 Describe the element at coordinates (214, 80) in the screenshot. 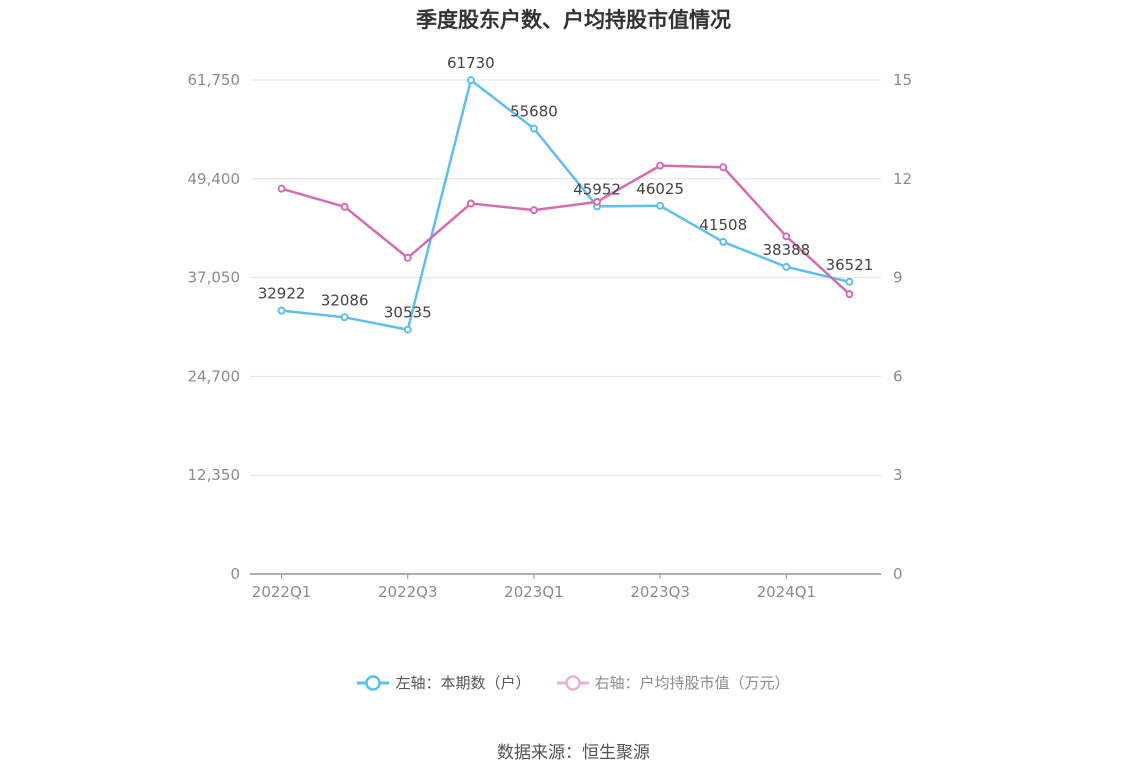

I see `y-left-tick-label: 61,750` at that location.